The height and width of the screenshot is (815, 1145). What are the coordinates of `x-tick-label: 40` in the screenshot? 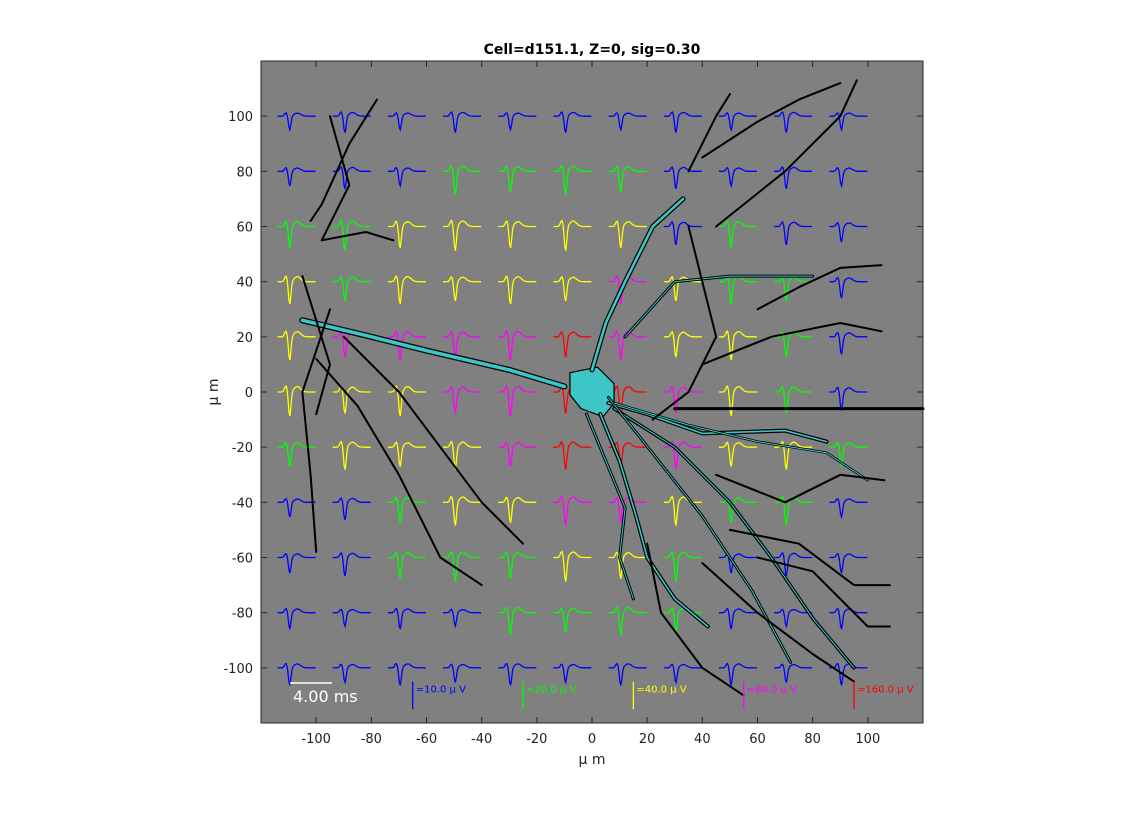 It's located at (702, 739).